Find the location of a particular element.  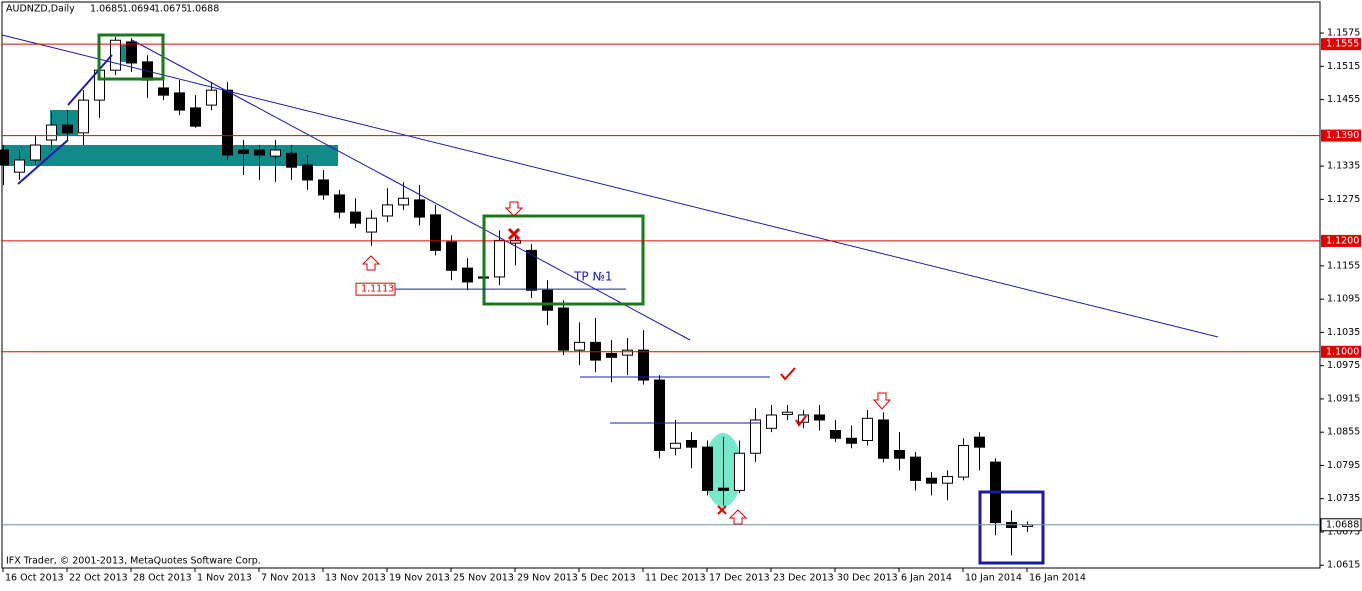

tp-label: 1.1113 is located at coordinates (377, 289).